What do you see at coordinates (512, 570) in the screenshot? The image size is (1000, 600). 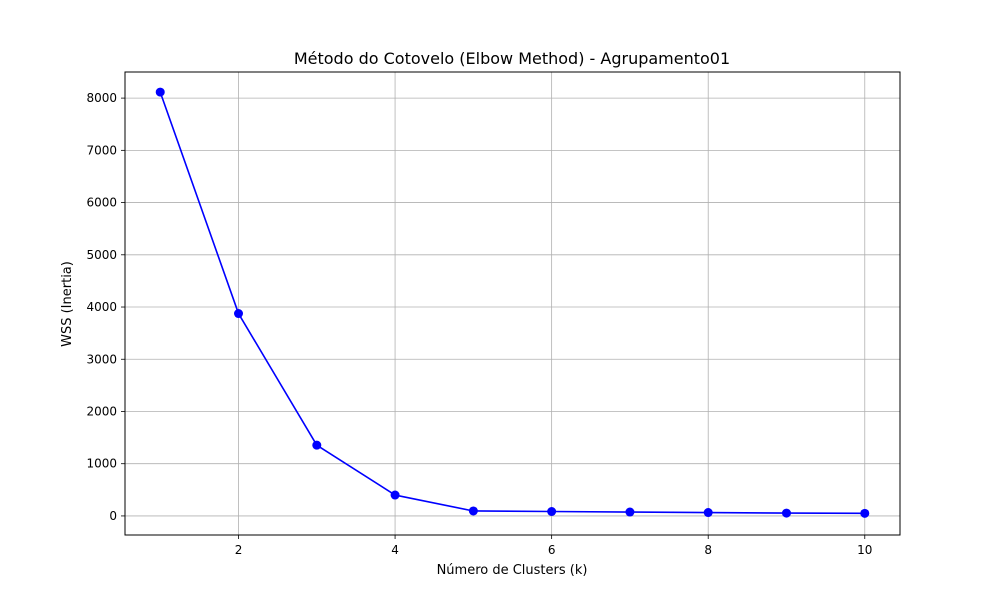 I see `x-axis-label: Número de Clusters (k)` at bounding box center [512, 570].